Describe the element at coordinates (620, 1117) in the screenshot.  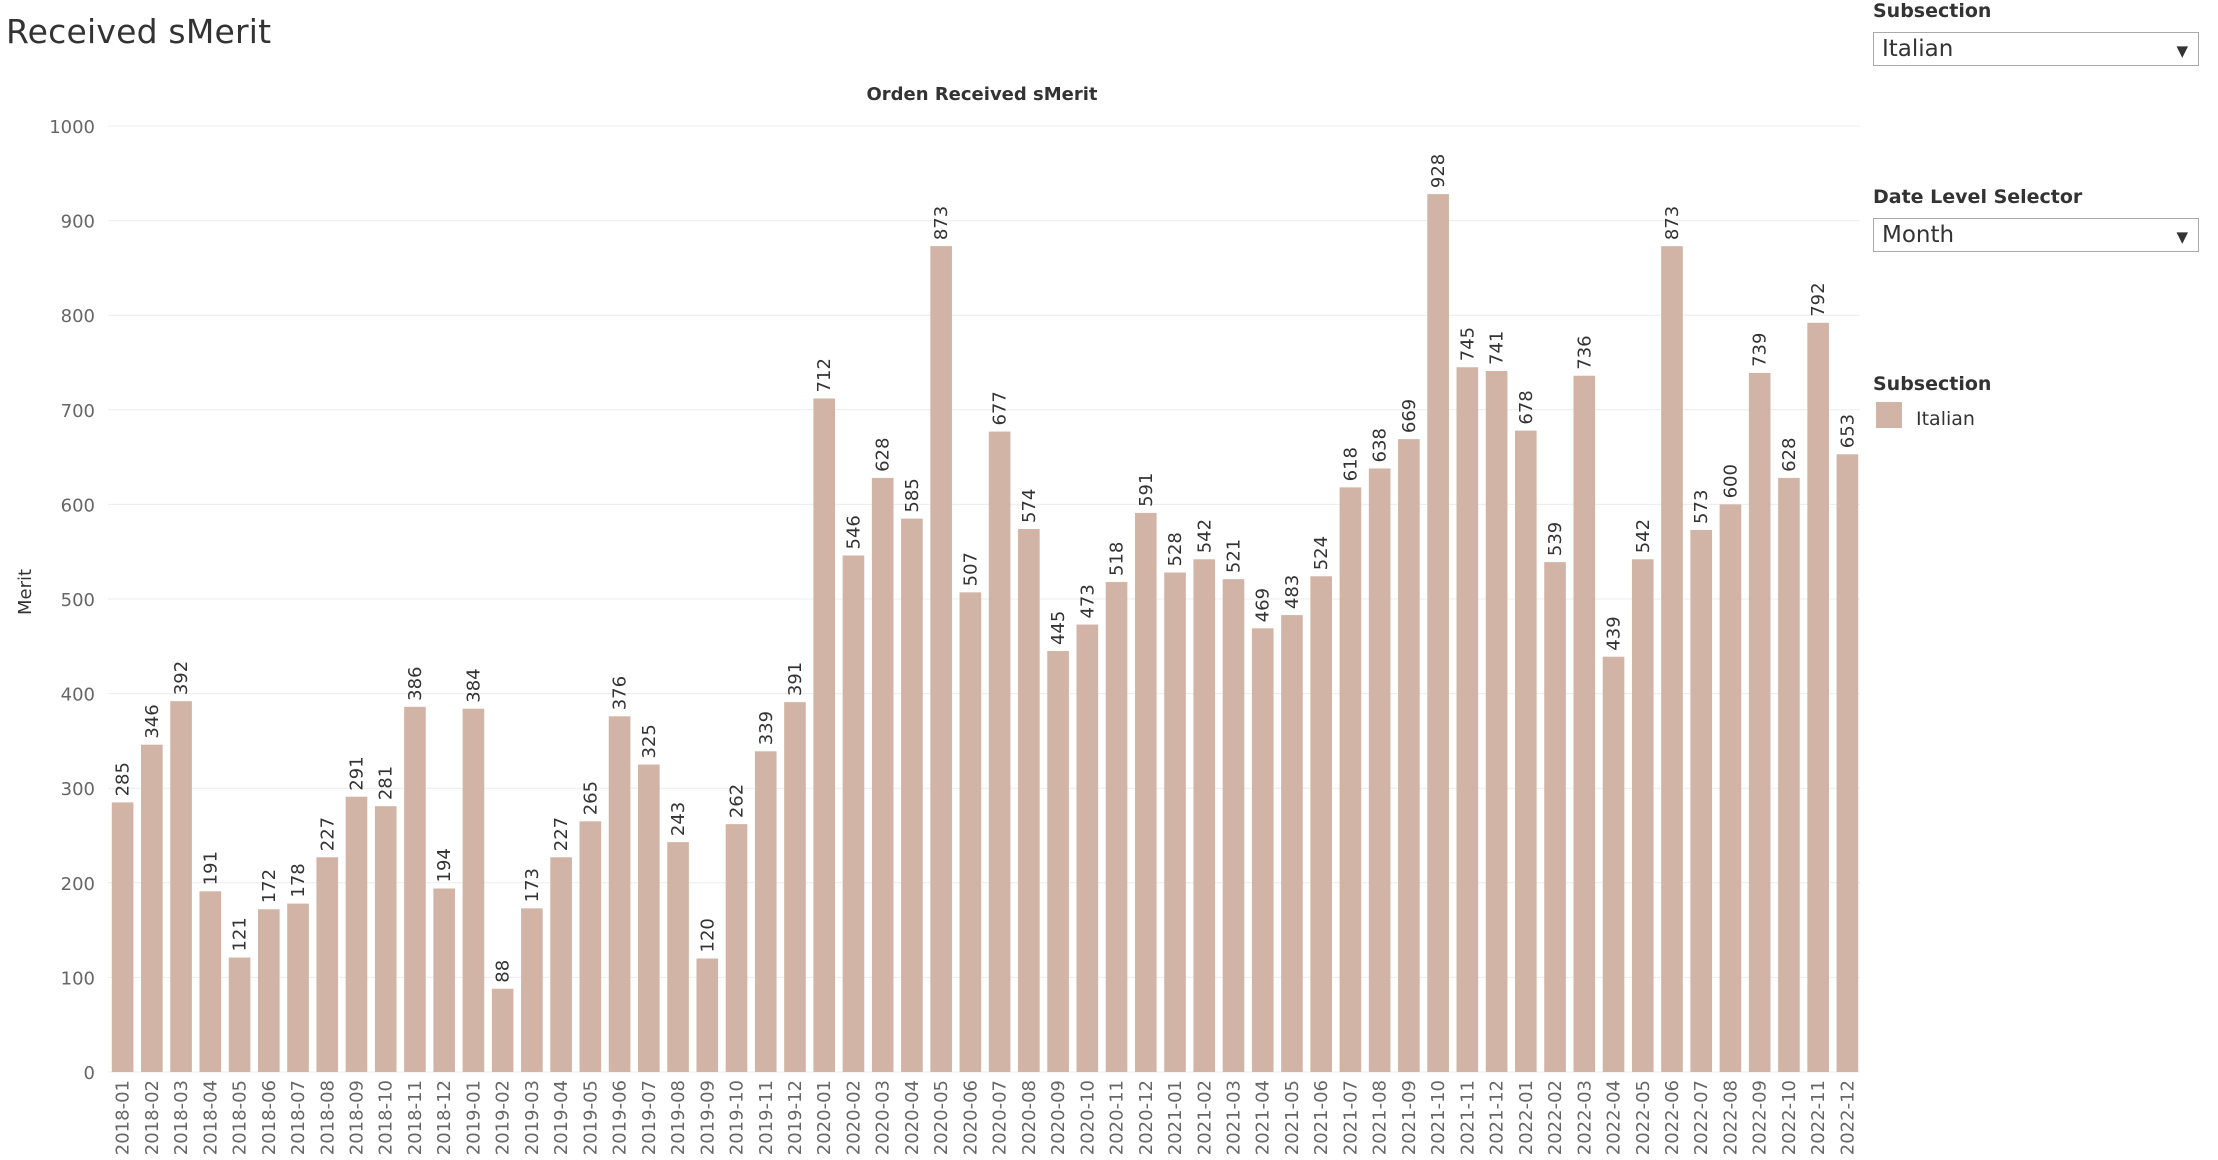
I see `x-tick-label: 2019-06` at that location.